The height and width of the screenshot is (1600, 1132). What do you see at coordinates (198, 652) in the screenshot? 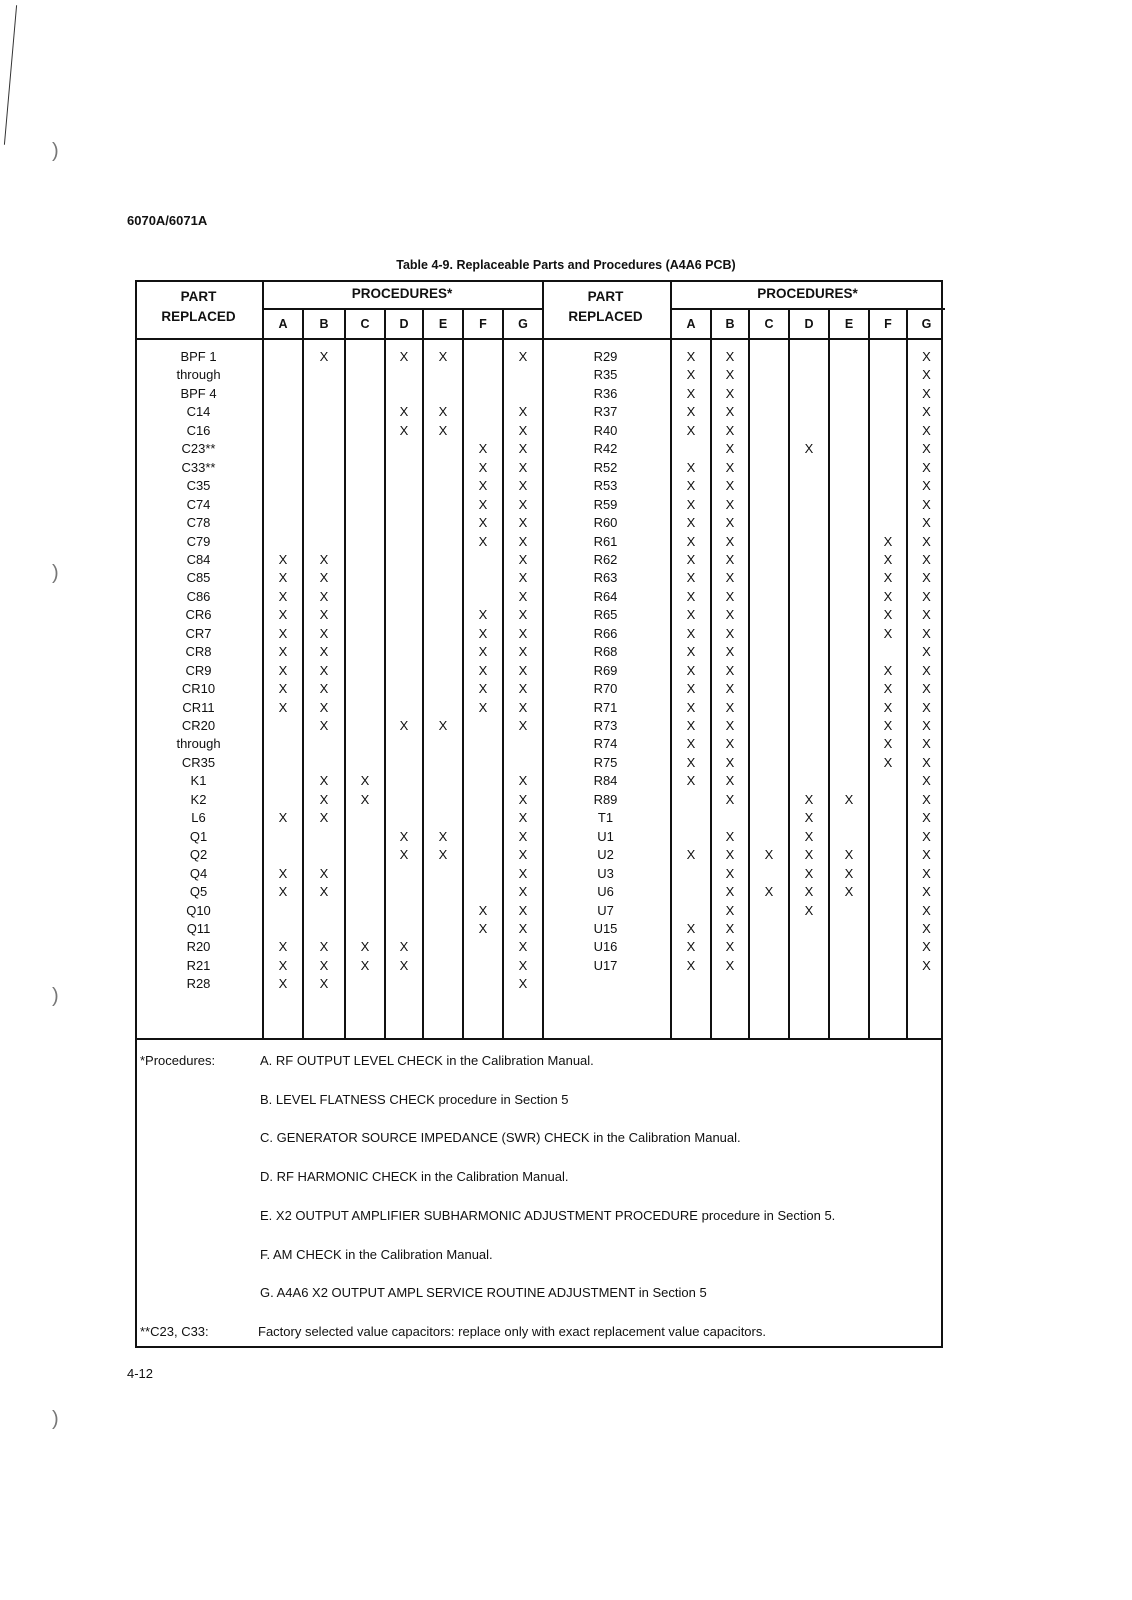
I see `part-name: CR8` at bounding box center [198, 652].